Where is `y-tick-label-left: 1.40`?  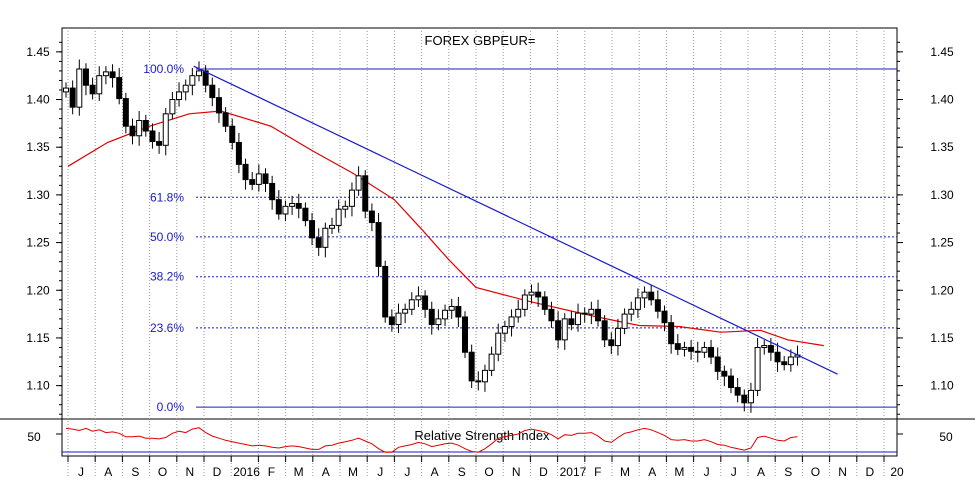 y-tick-label-left: 1.40 is located at coordinates (38, 100).